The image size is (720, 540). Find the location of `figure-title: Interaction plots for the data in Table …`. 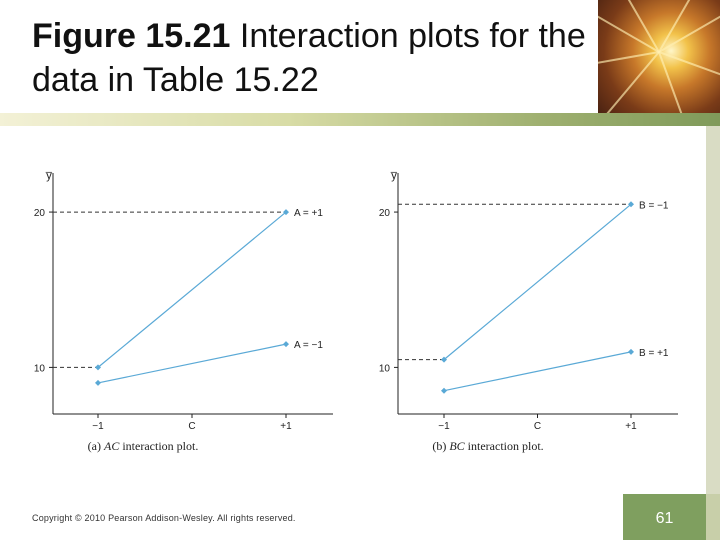

figure-title: Interaction plots for the data in Table … is located at coordinates (309, 58).